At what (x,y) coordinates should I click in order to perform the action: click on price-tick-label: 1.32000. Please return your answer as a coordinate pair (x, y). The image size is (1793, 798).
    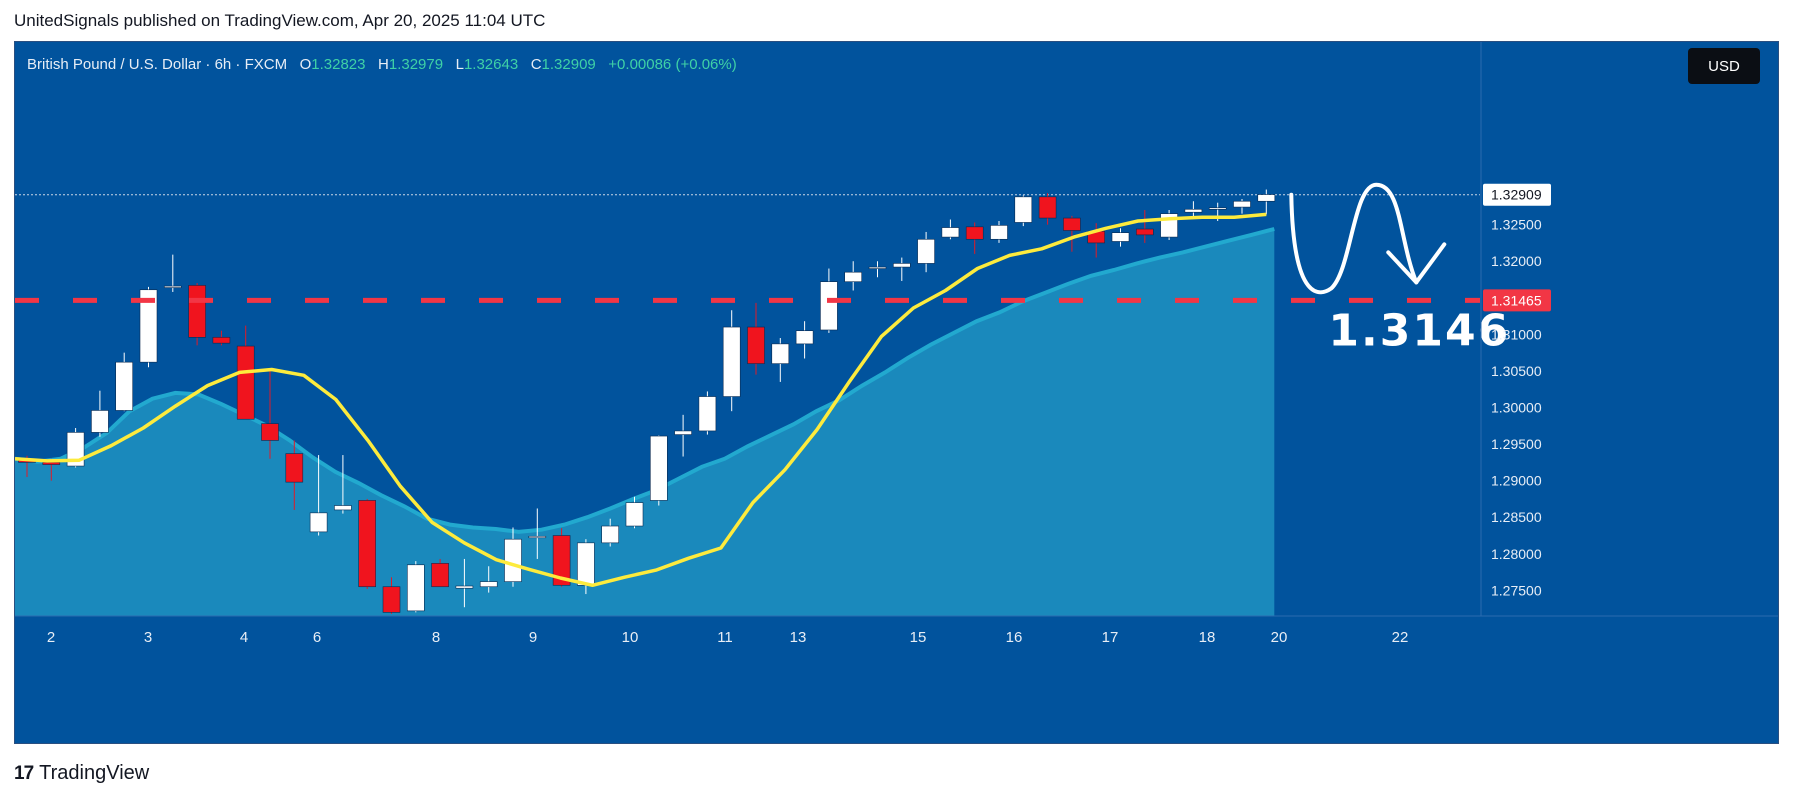
    Looking at the image, I should click on (1516, 261).